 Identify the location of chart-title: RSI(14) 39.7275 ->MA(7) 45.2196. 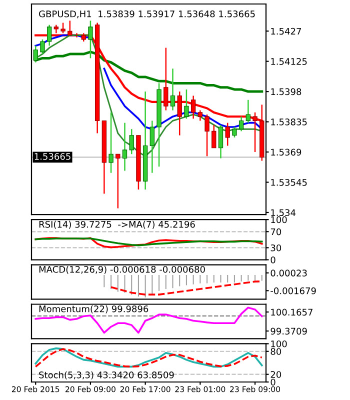
(117, 224).